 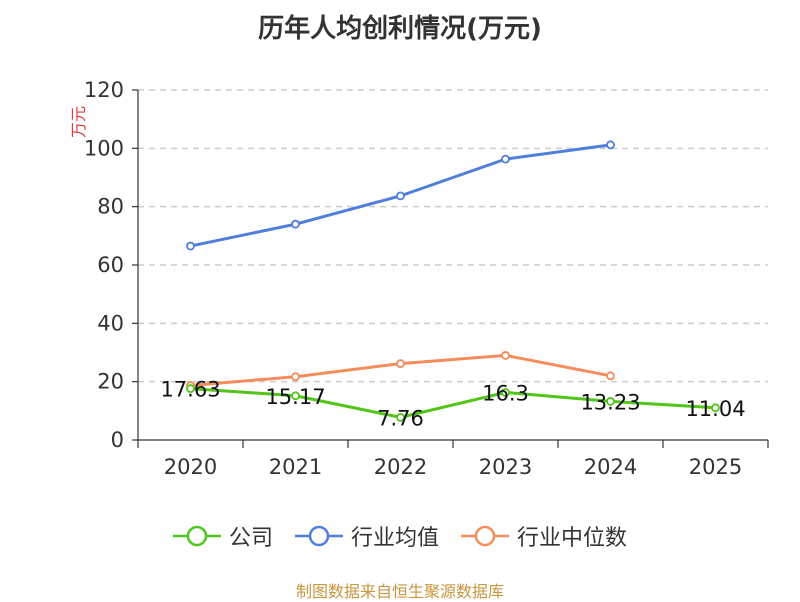 What do you see at coordinates (505, 467) in the screenshot?
I see `x-tick-label: 2023` at bounding box center [505, 467].